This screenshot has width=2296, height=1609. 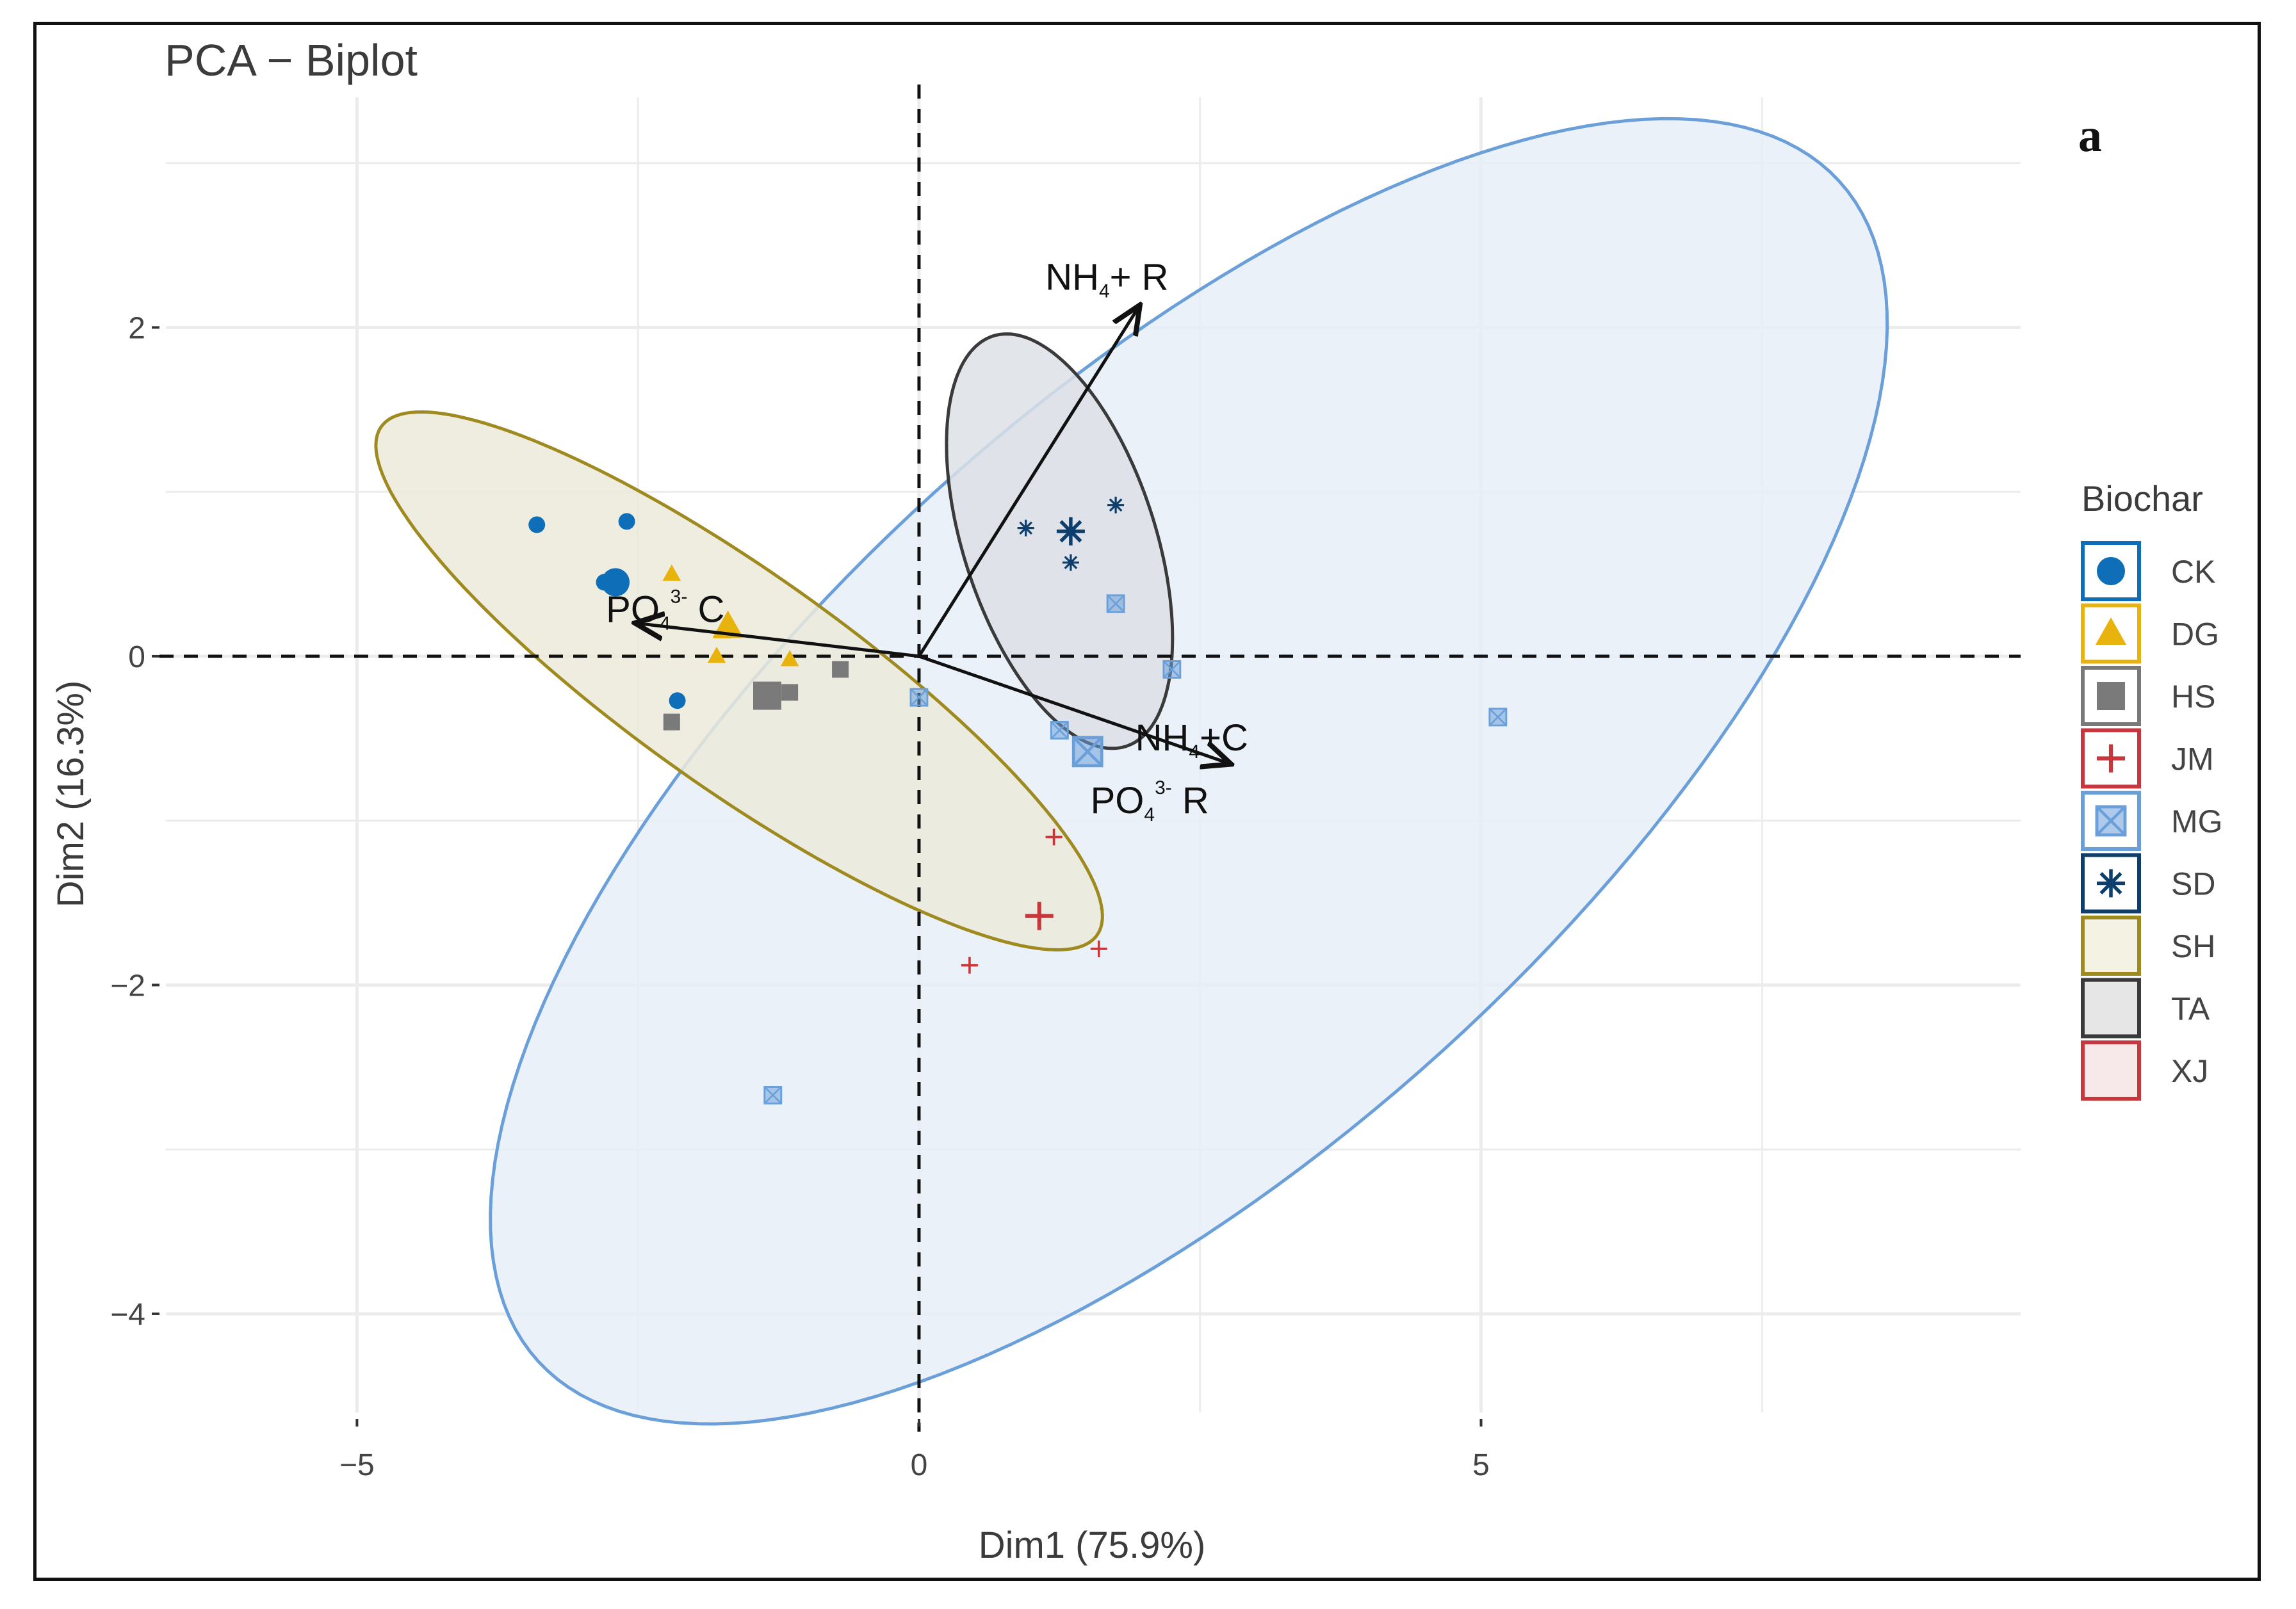 What do you see at coordinates (2090, 136) in the screenshot?
I see `panel-label: a` at bounding box center [2090, 136].